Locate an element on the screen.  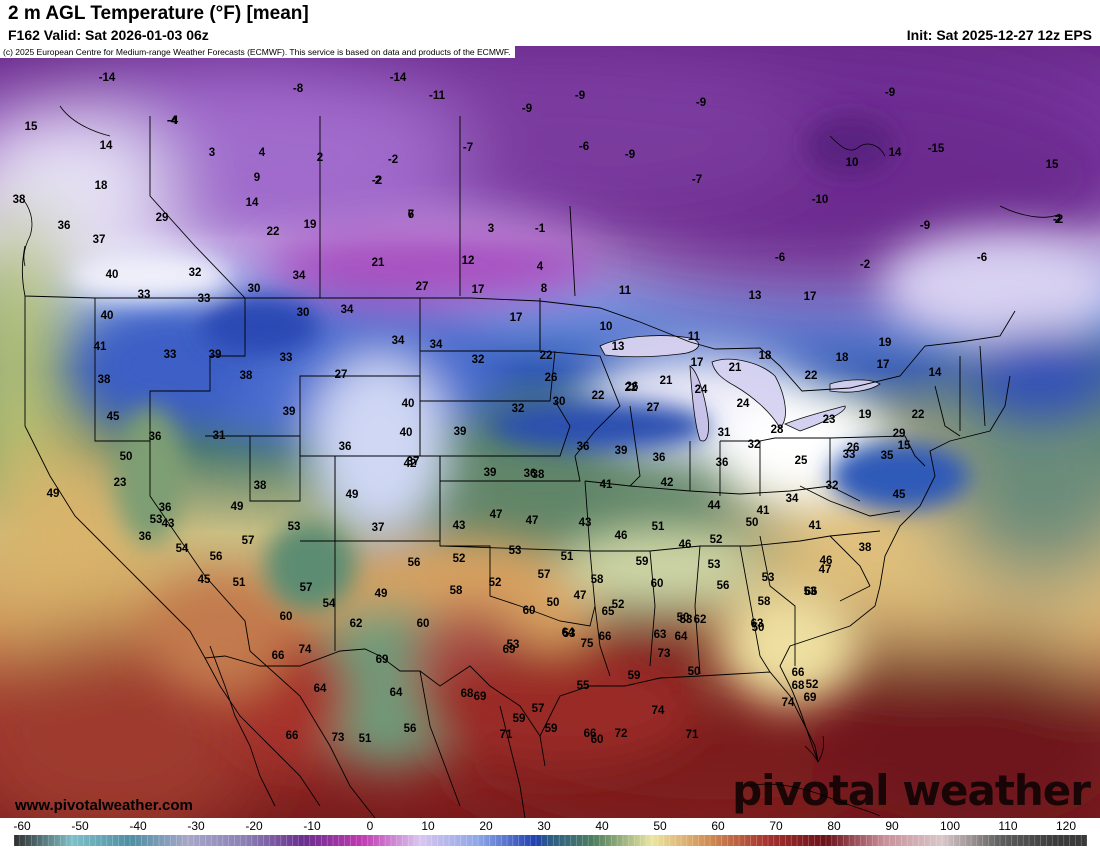
temperature-label: 54 is located at coordinates (182, 549).